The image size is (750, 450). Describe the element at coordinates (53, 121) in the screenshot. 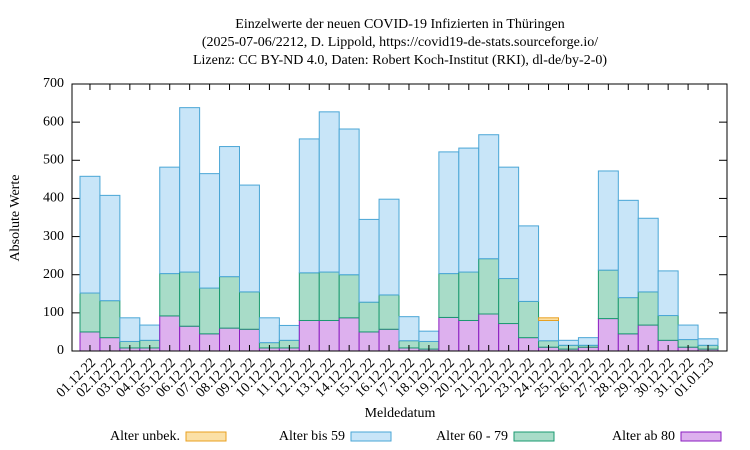

I see `y-tick-label: 600` at that location.